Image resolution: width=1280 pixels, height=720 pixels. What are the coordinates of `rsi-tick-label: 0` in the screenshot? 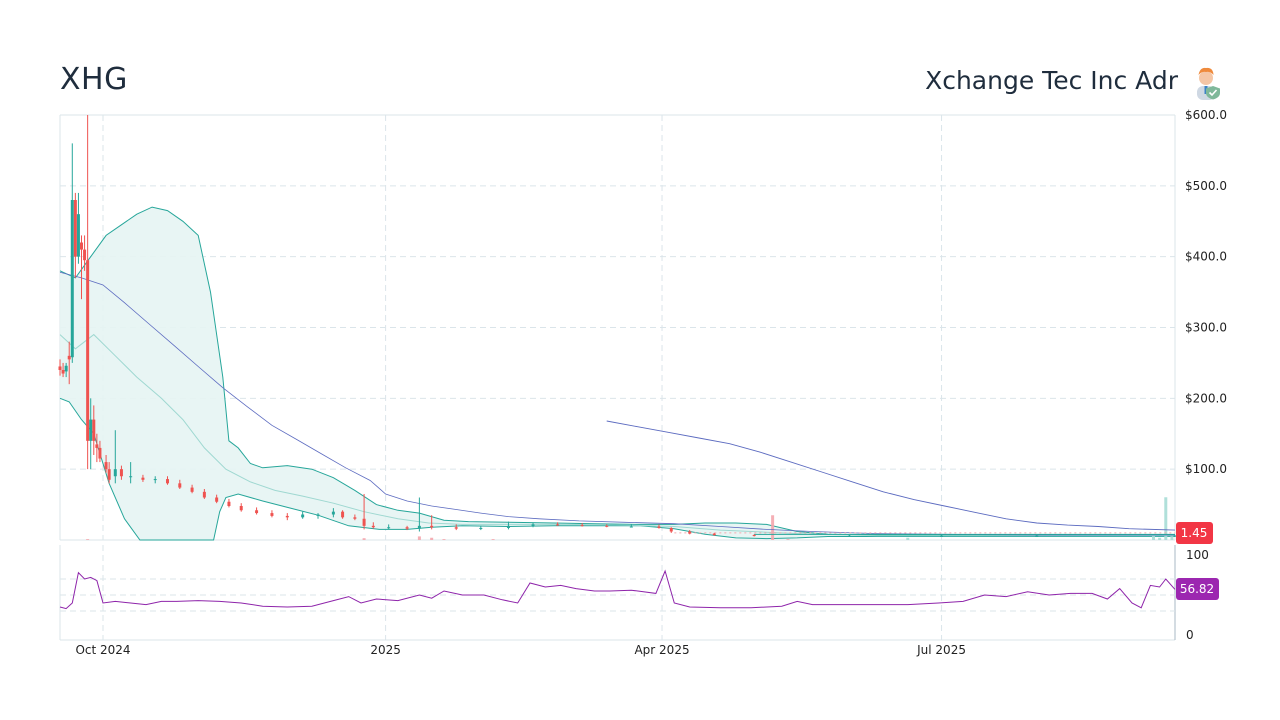 It's located at (1190, 635).